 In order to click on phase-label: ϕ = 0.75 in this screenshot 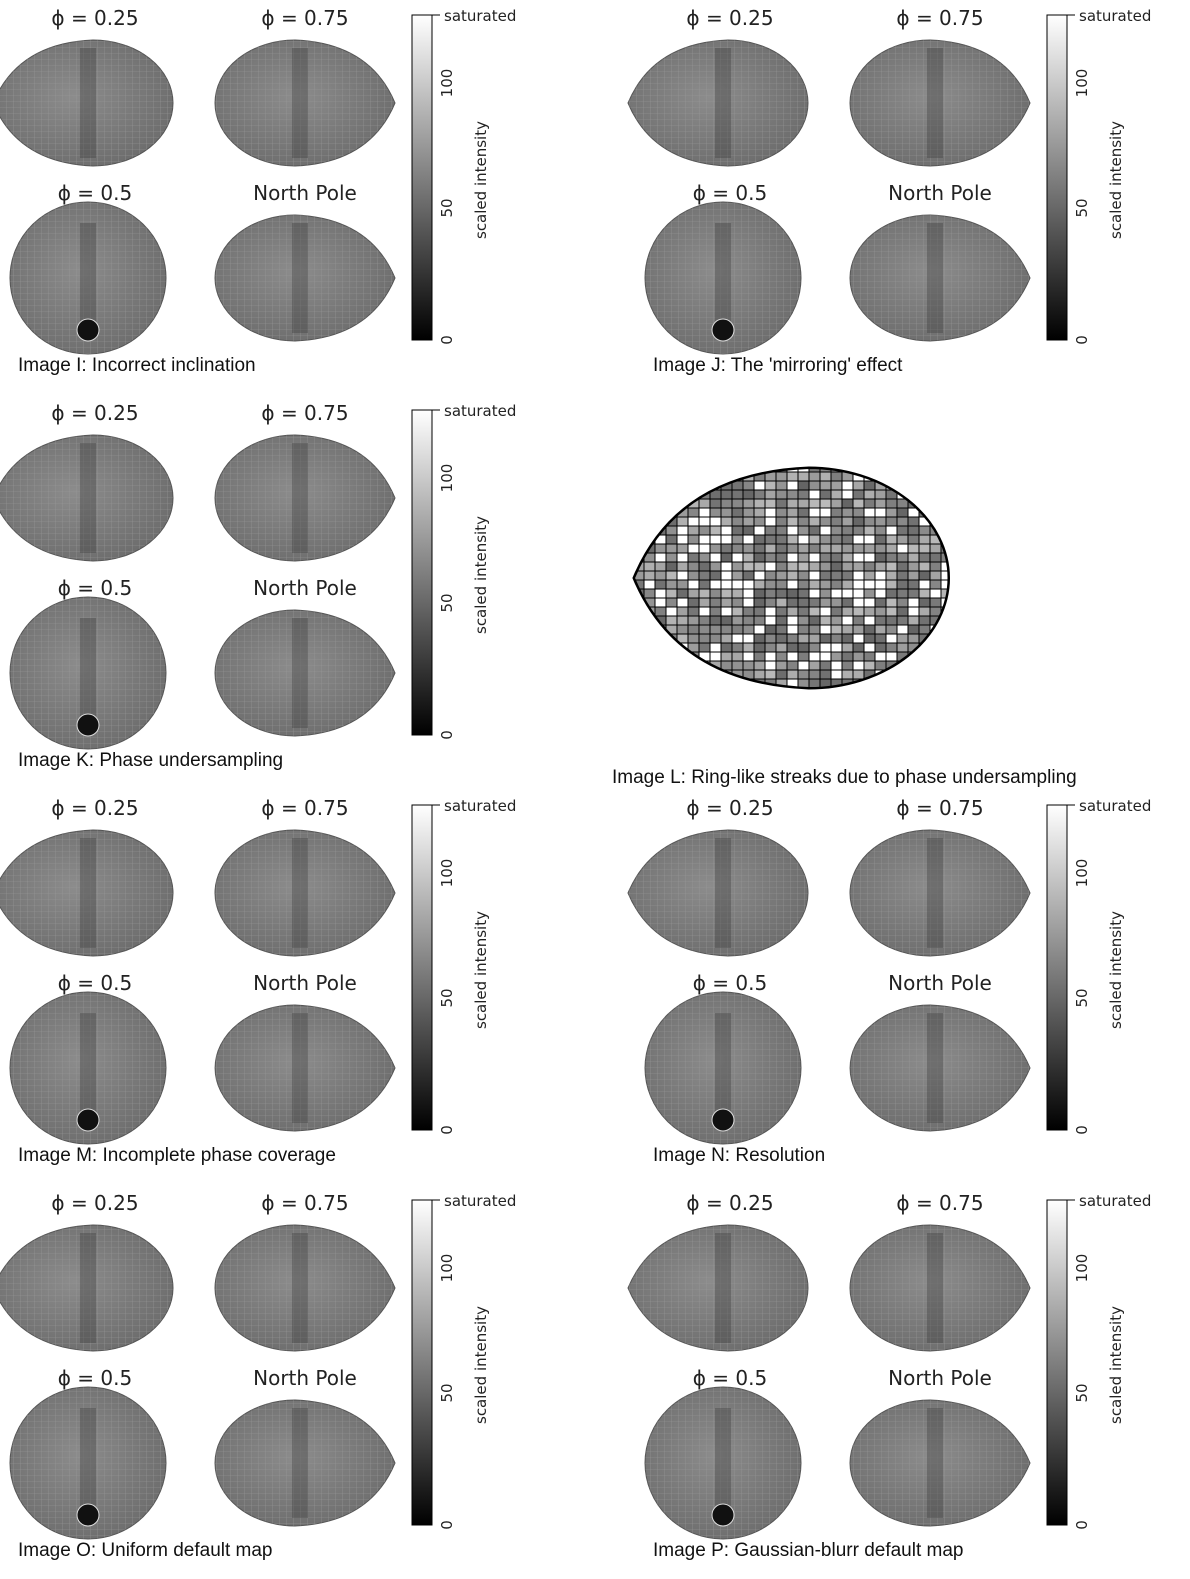, I will do `click(304, 808)`.